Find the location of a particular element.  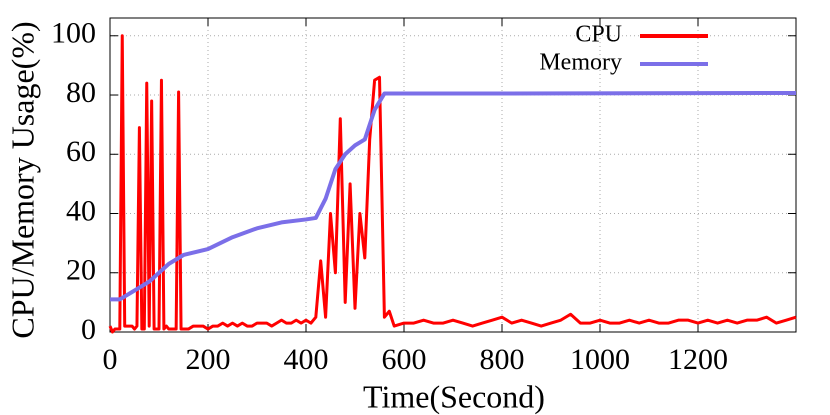

x-tick-label: 1000 is located at coordinates (600, 359).